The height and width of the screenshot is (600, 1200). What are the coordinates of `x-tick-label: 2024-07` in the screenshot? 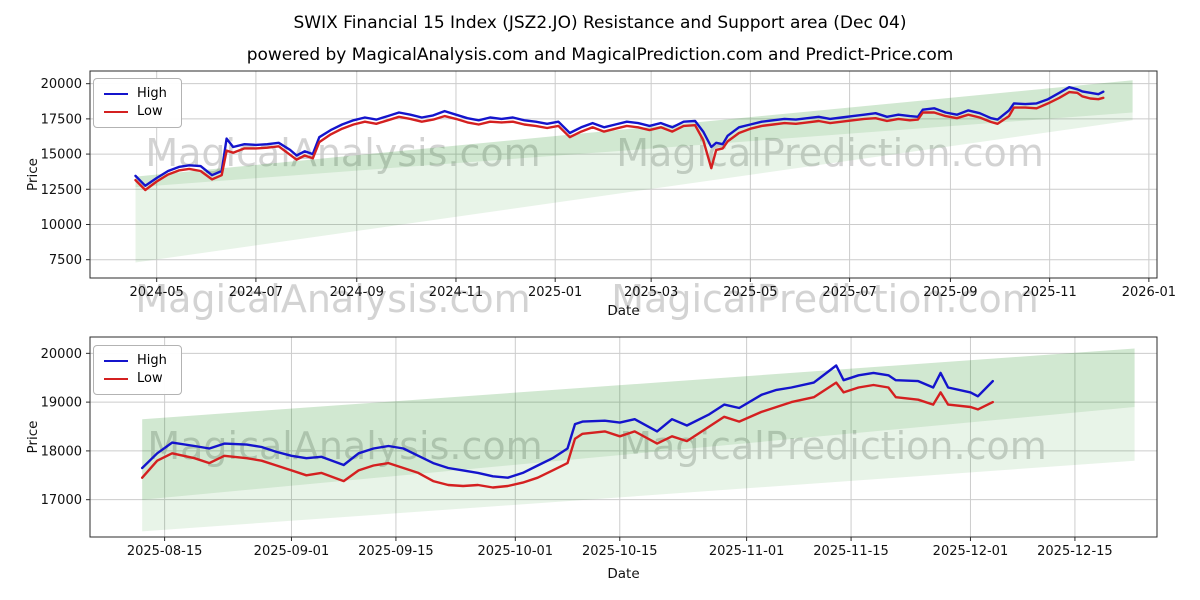 It's located at (256, 292).